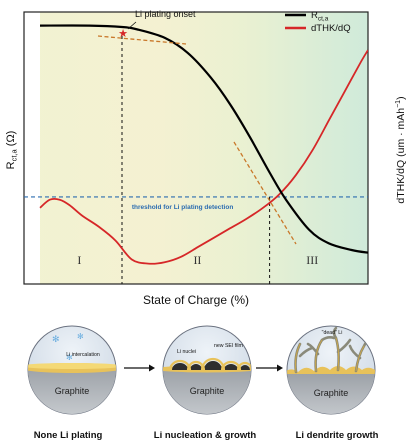 This screenshot has height=443, width=417. I want to click on li-nuclei, so click(211, 365).